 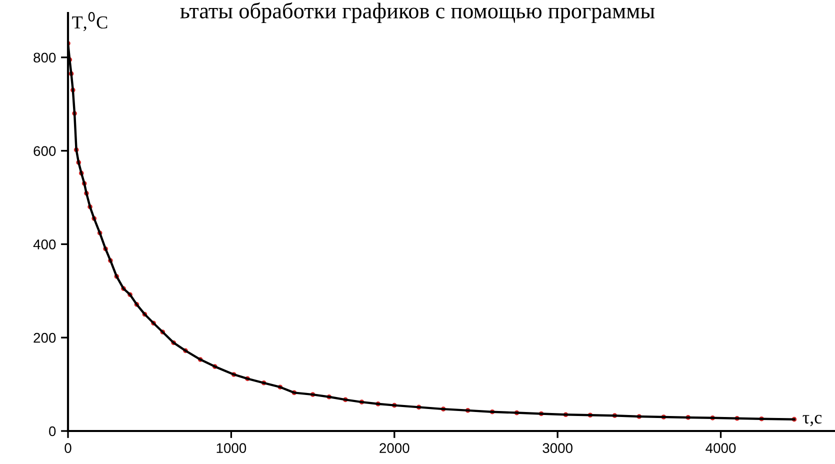 I want to click on y-tick-label: 400, so click(x=44, y=245).